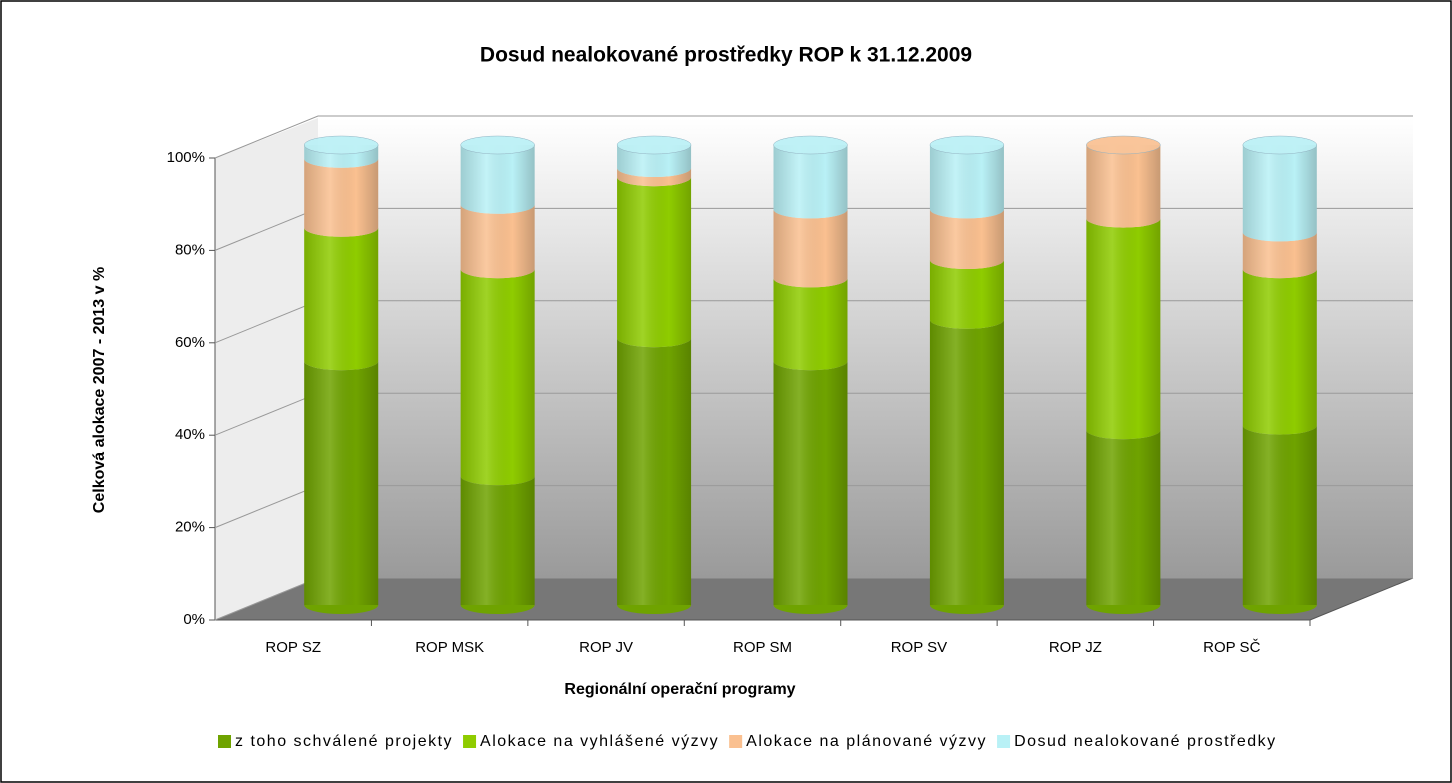 This screenshot has height=783, width=1452. Describe the element at coordinates (762, 647) in the screenshot. I see `x-tick-label: ROP SM` at that location.